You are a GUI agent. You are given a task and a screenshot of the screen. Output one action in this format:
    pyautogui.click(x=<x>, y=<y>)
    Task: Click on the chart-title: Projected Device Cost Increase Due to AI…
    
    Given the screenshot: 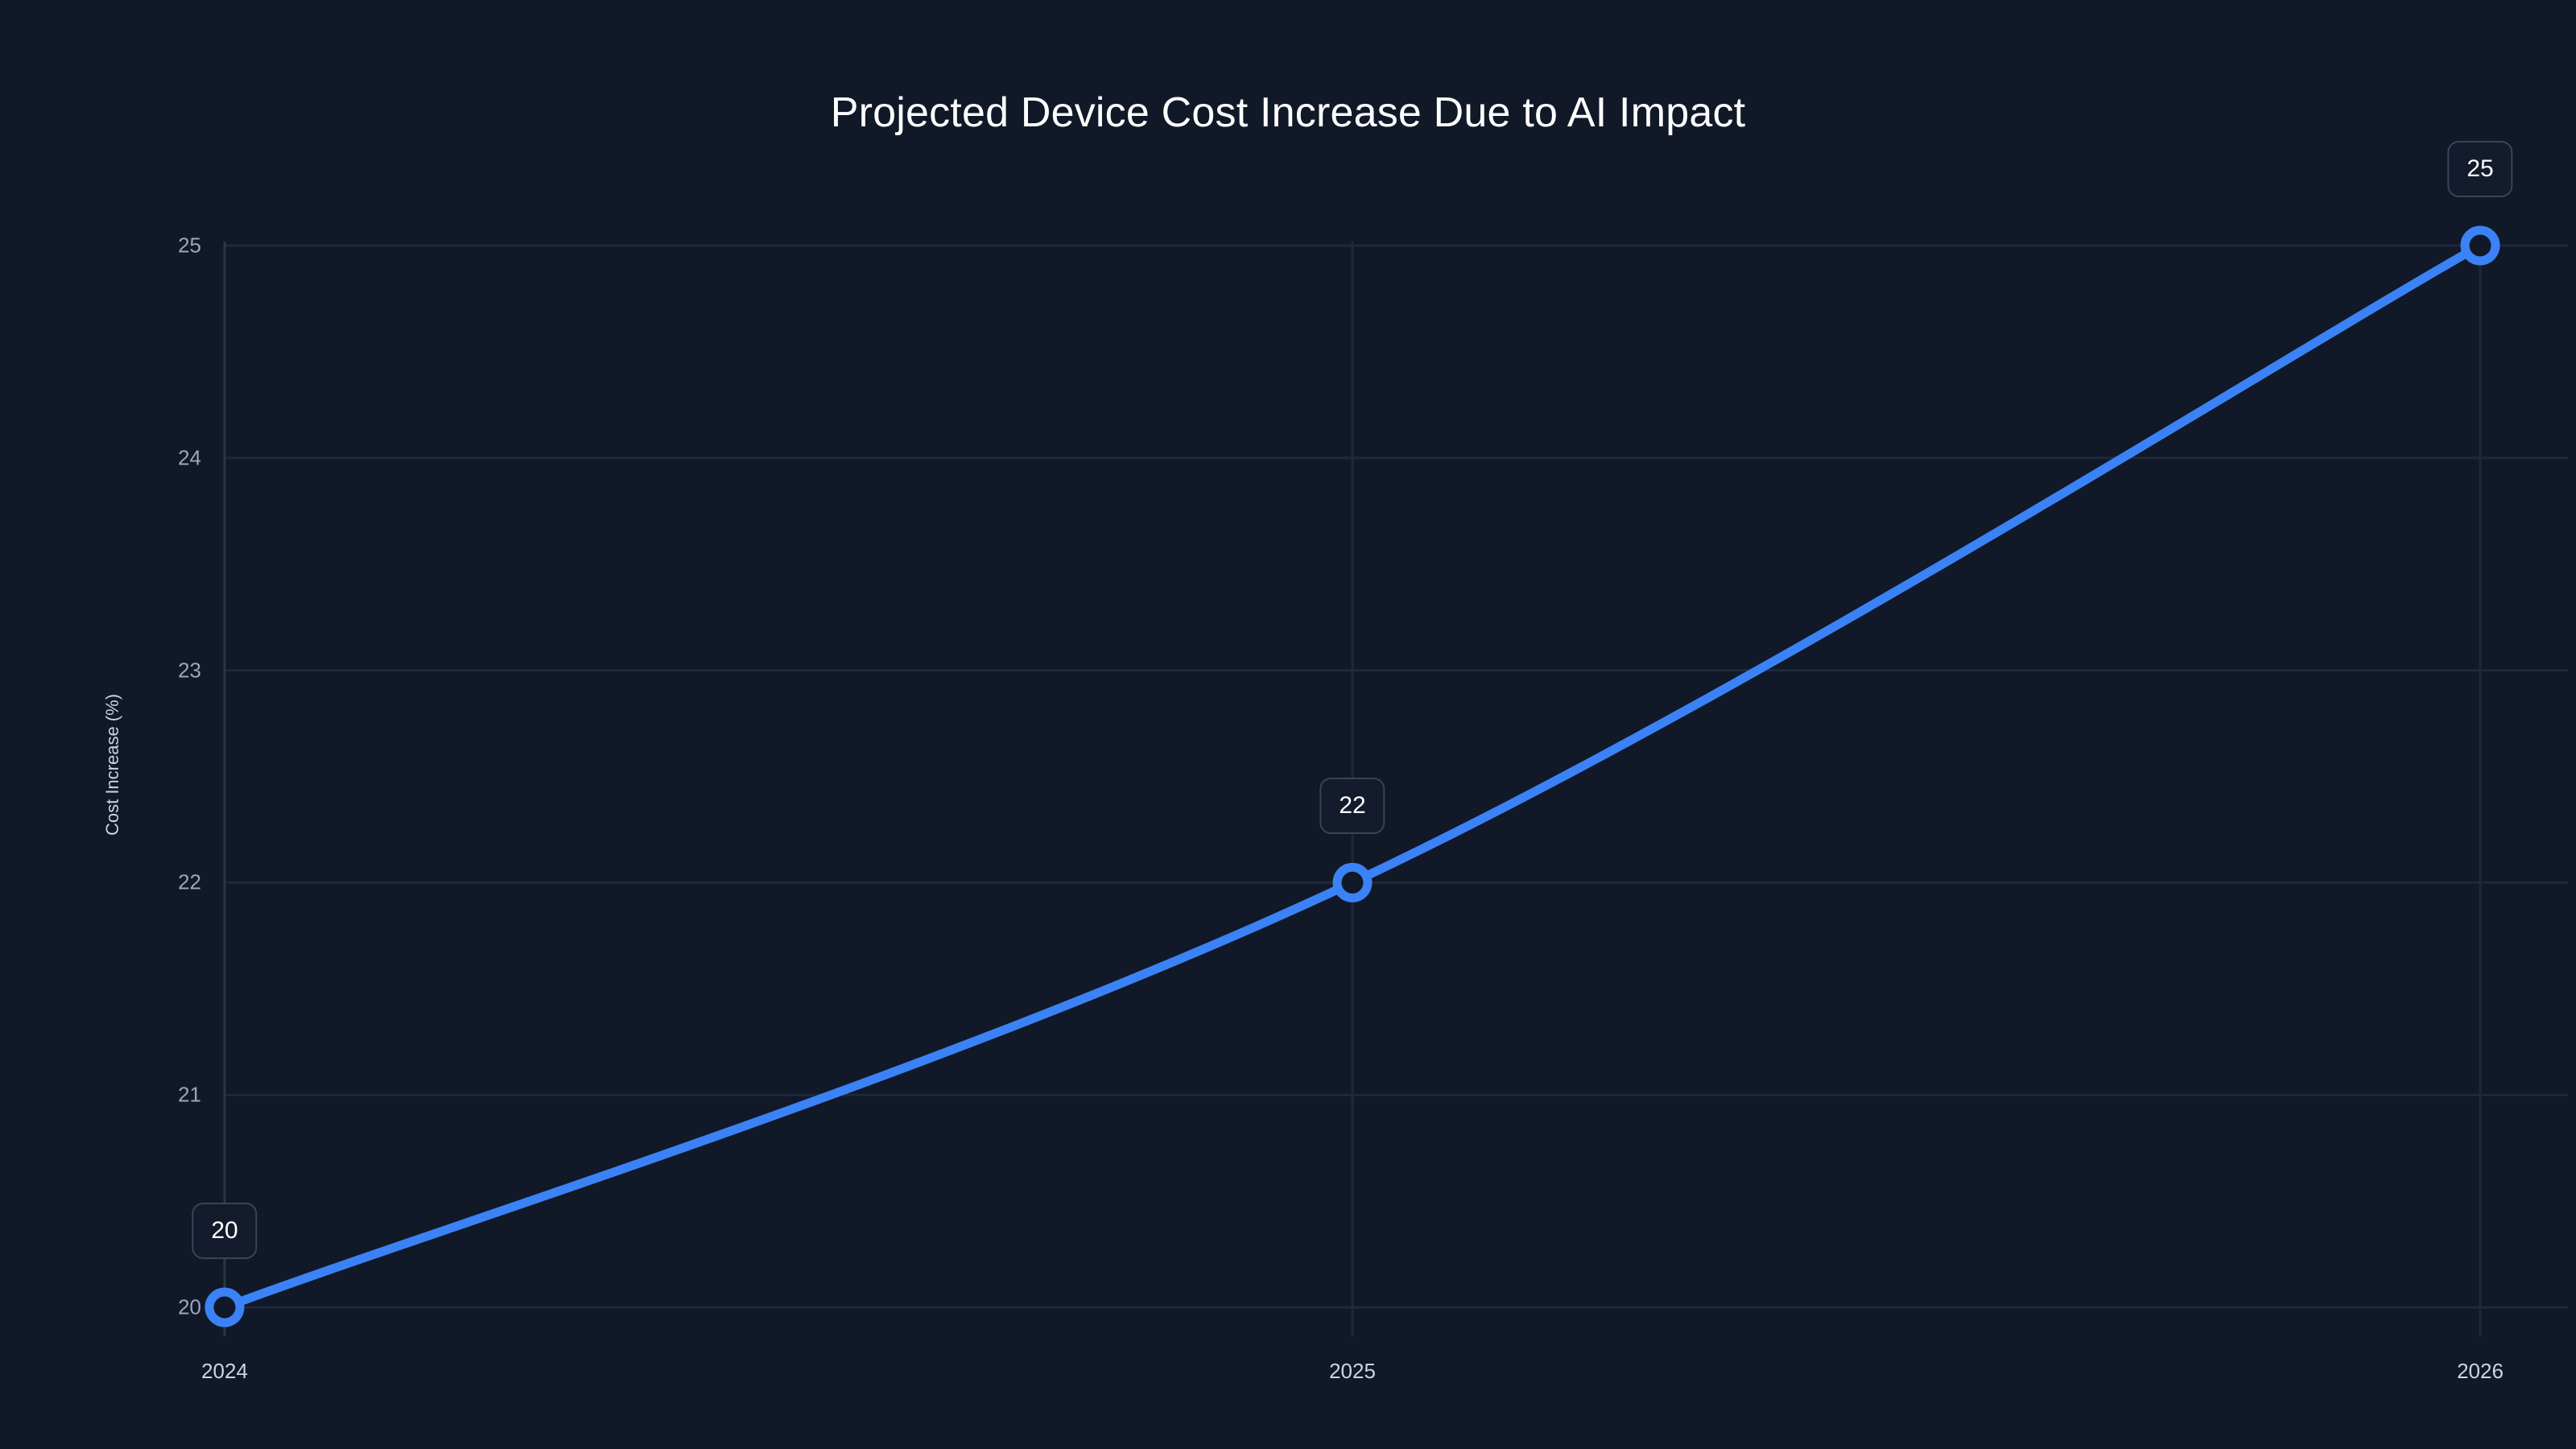 What is the action you would take?
    pyautogui.click(x=1288, y=112)
    